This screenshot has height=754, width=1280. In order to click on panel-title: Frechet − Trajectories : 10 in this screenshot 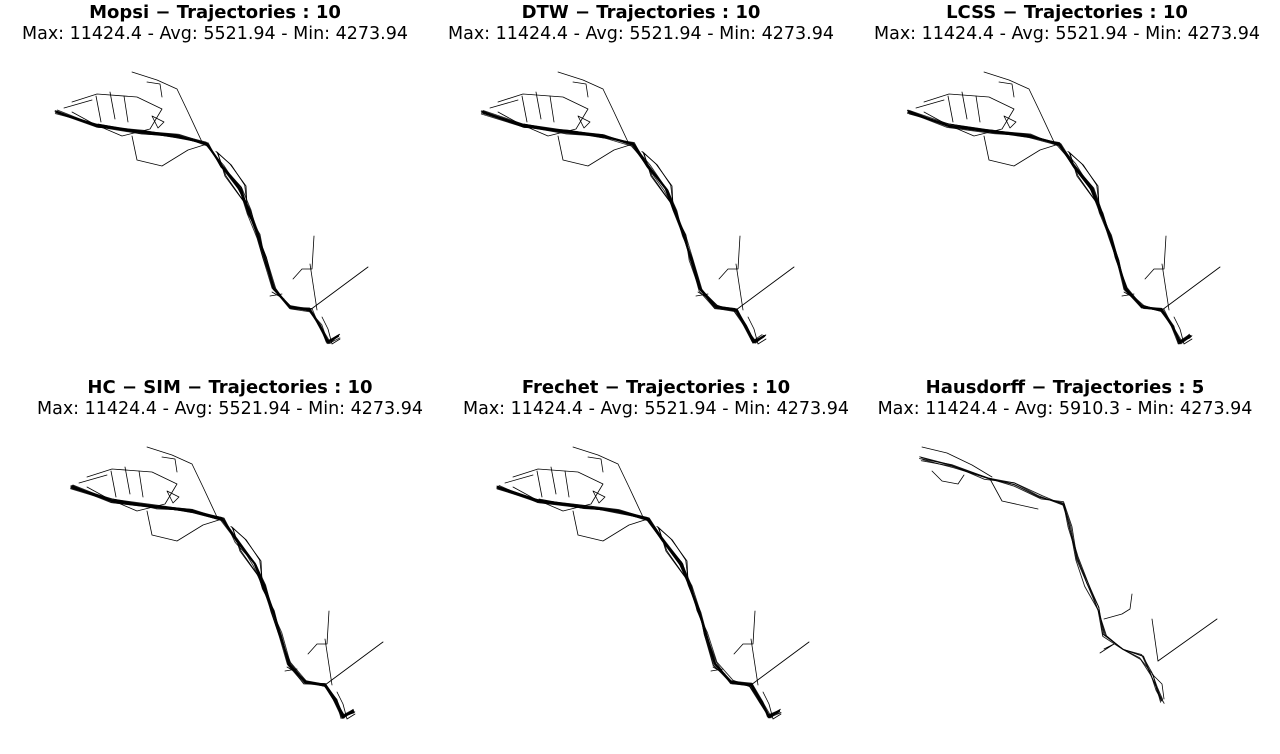, I will do `click(656, 387)`.